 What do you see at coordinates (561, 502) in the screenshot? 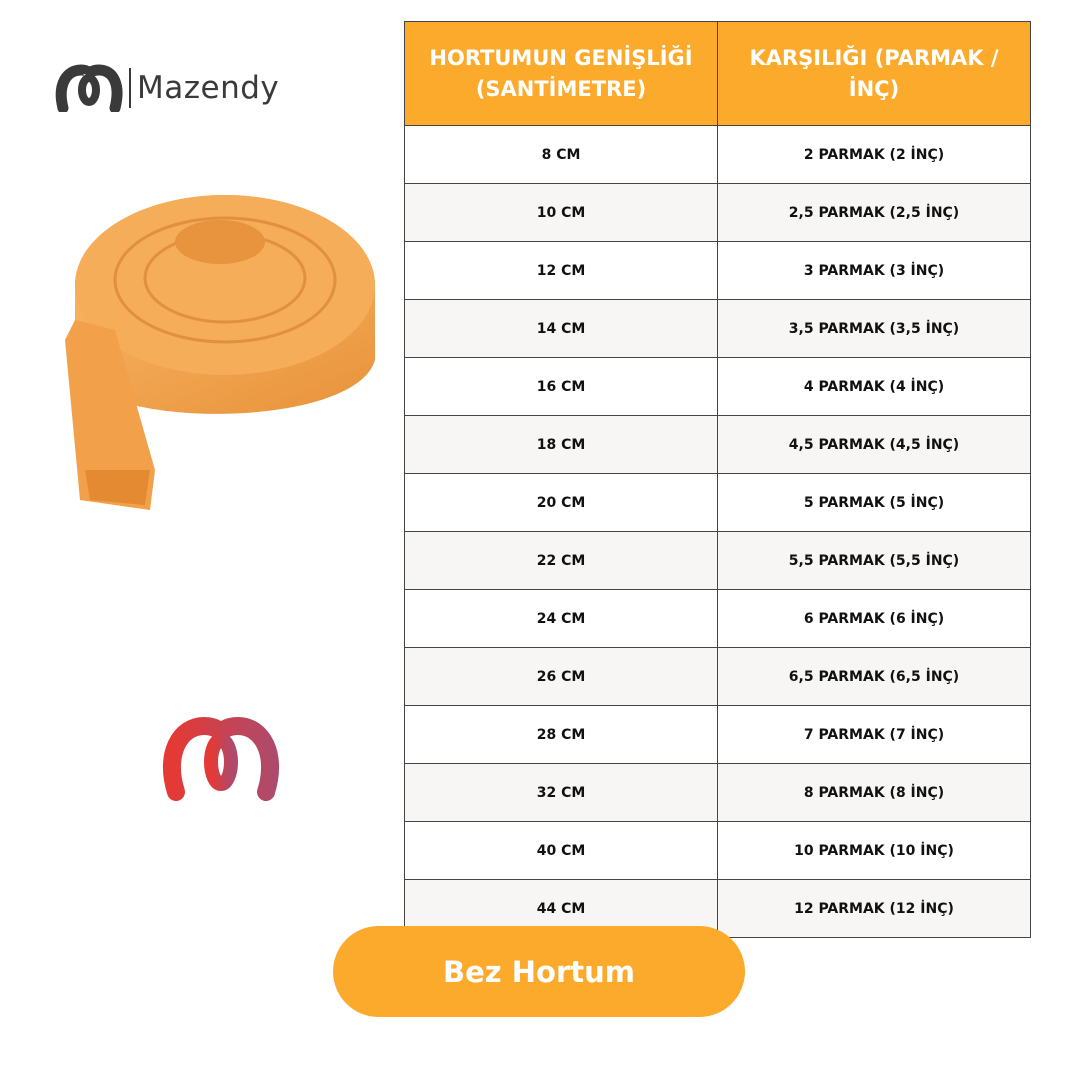
I see `cell-width-cm: 20 CM` at bounding box center [561, 502].